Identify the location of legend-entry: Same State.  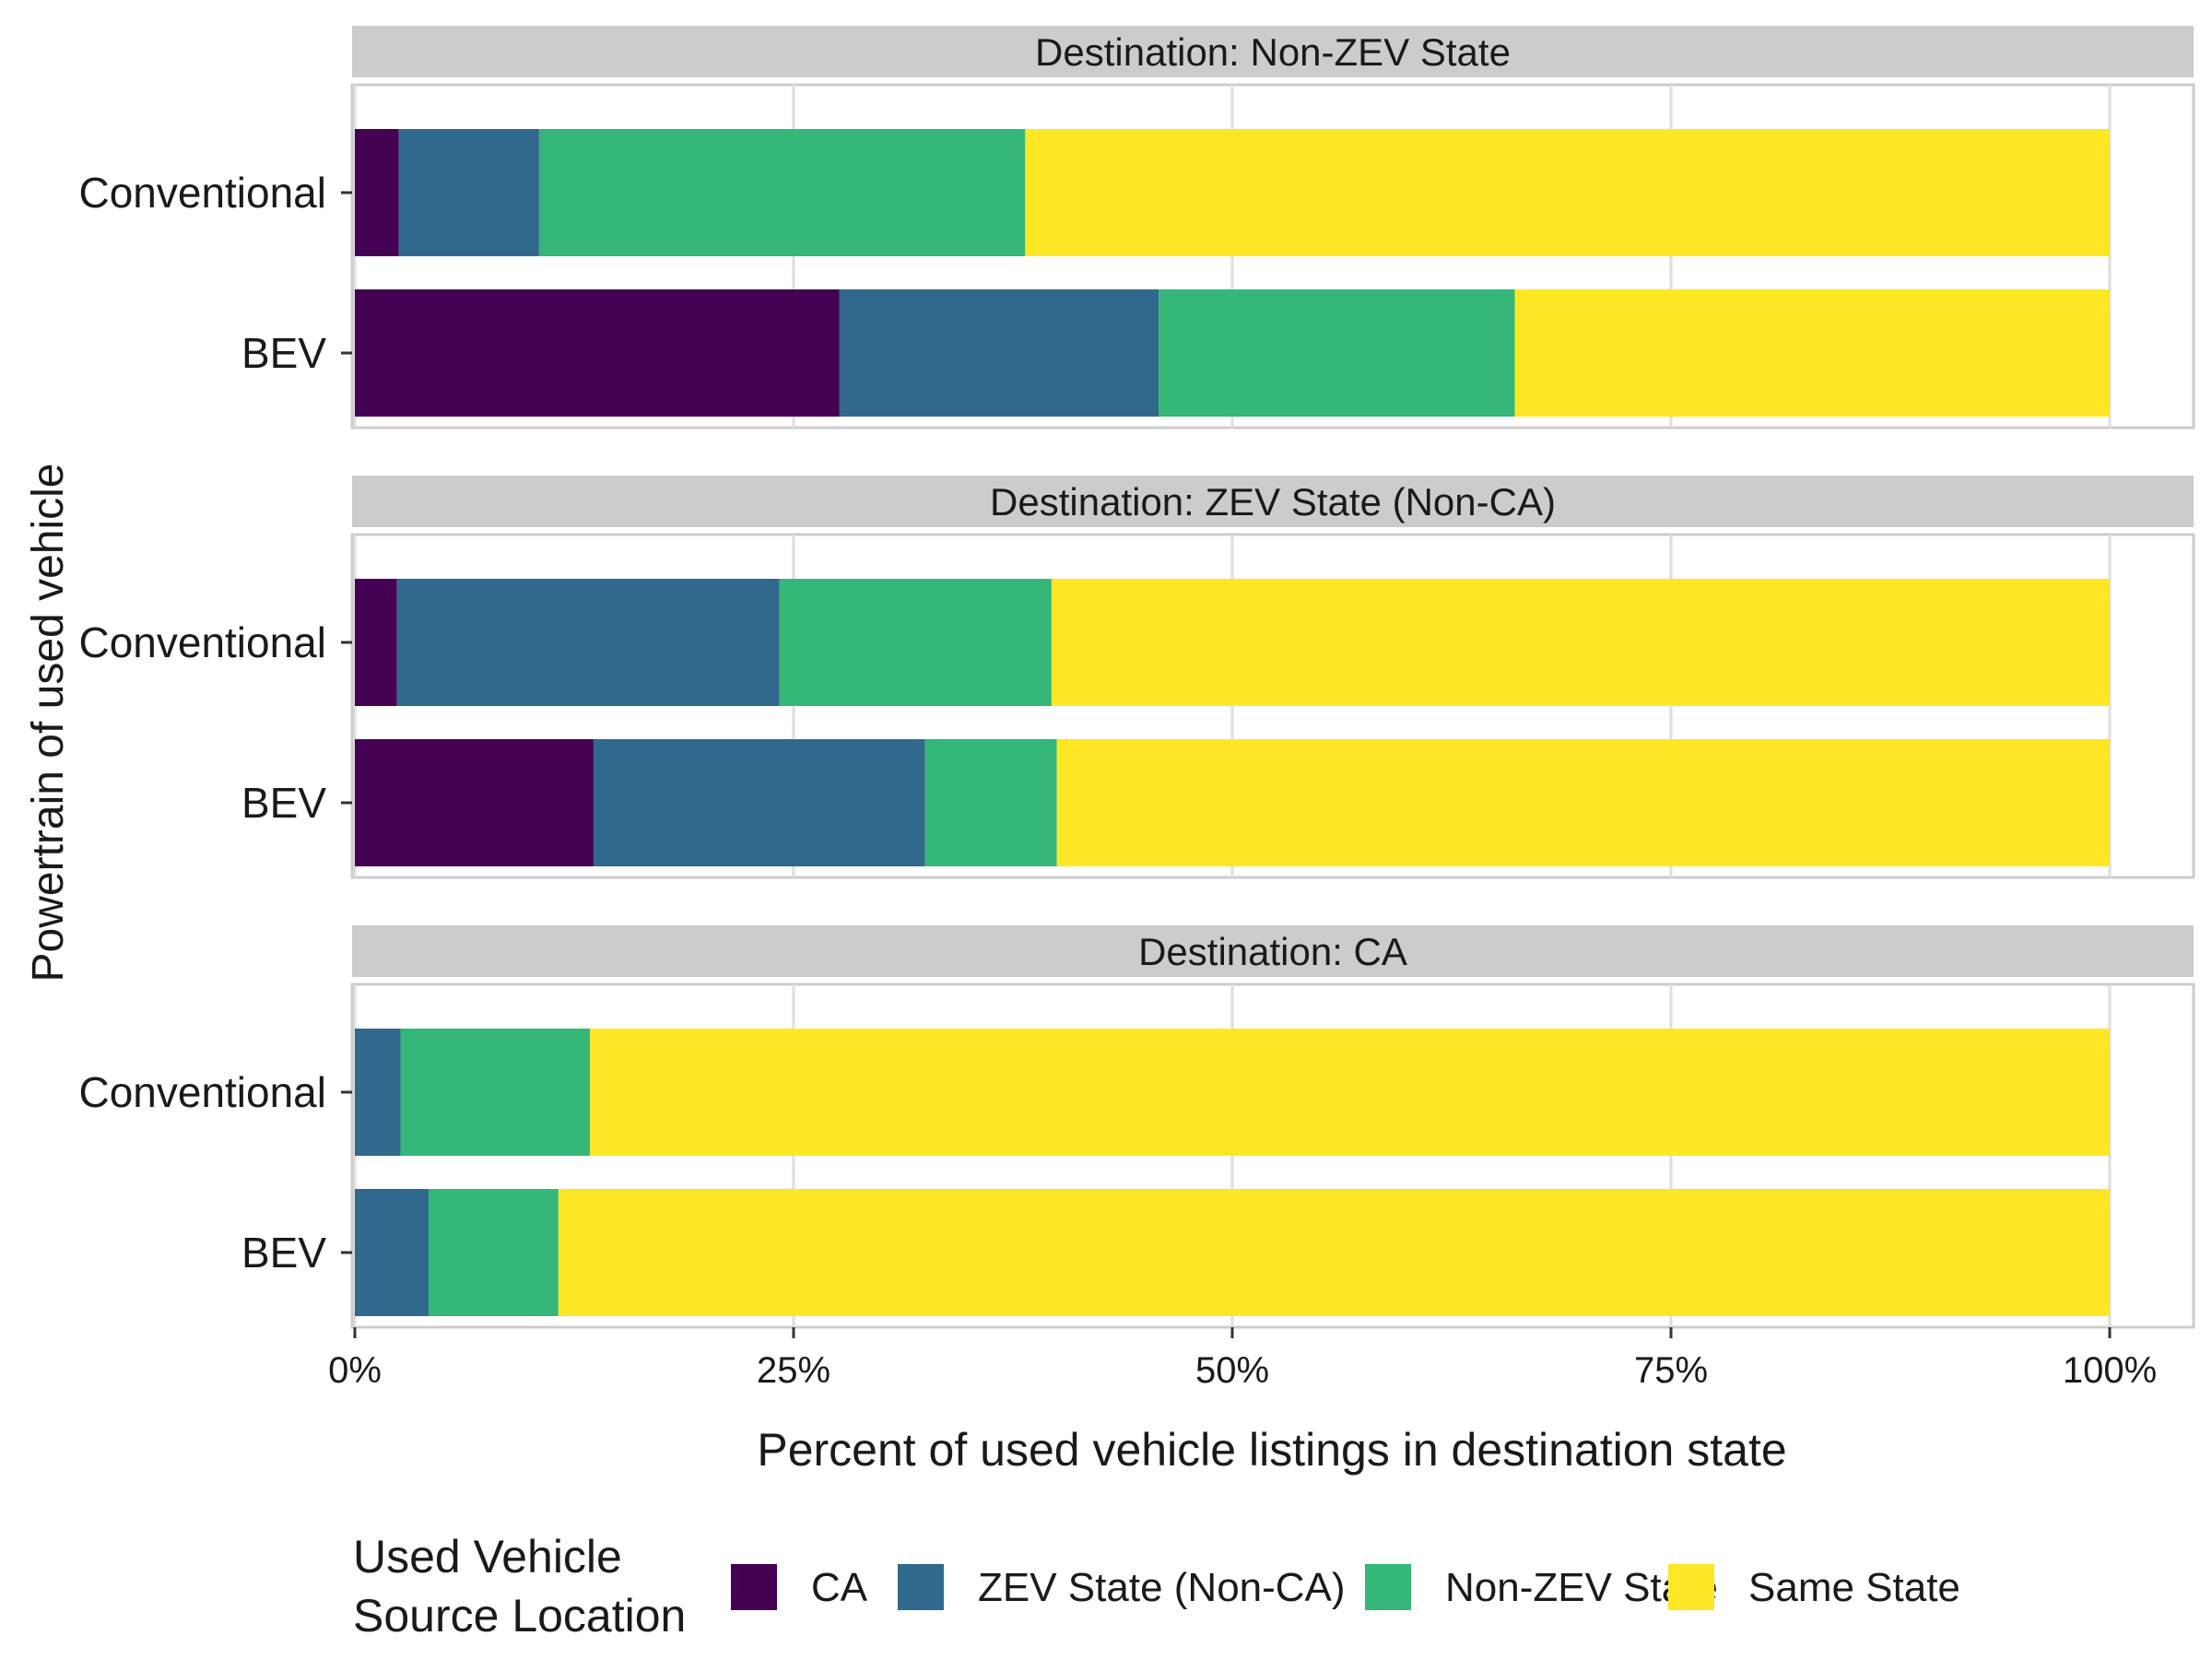
(1814, 1587).